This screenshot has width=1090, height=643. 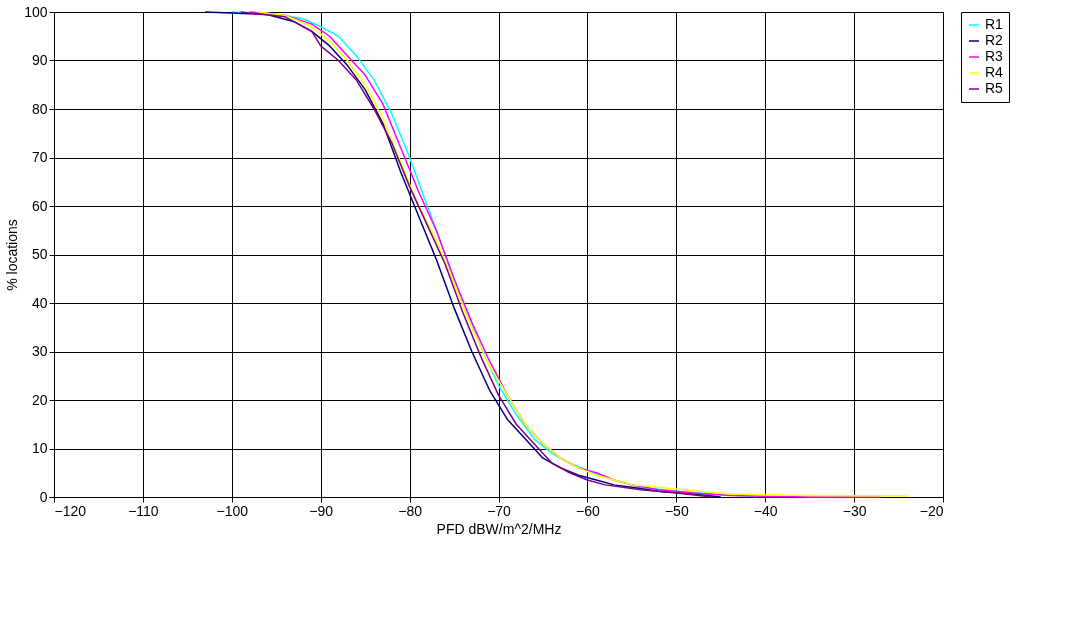 What do you see at coordinates (39, 60) in the screenshot?
I see `y-tick-label: 90` at bounding box center [39, 60].